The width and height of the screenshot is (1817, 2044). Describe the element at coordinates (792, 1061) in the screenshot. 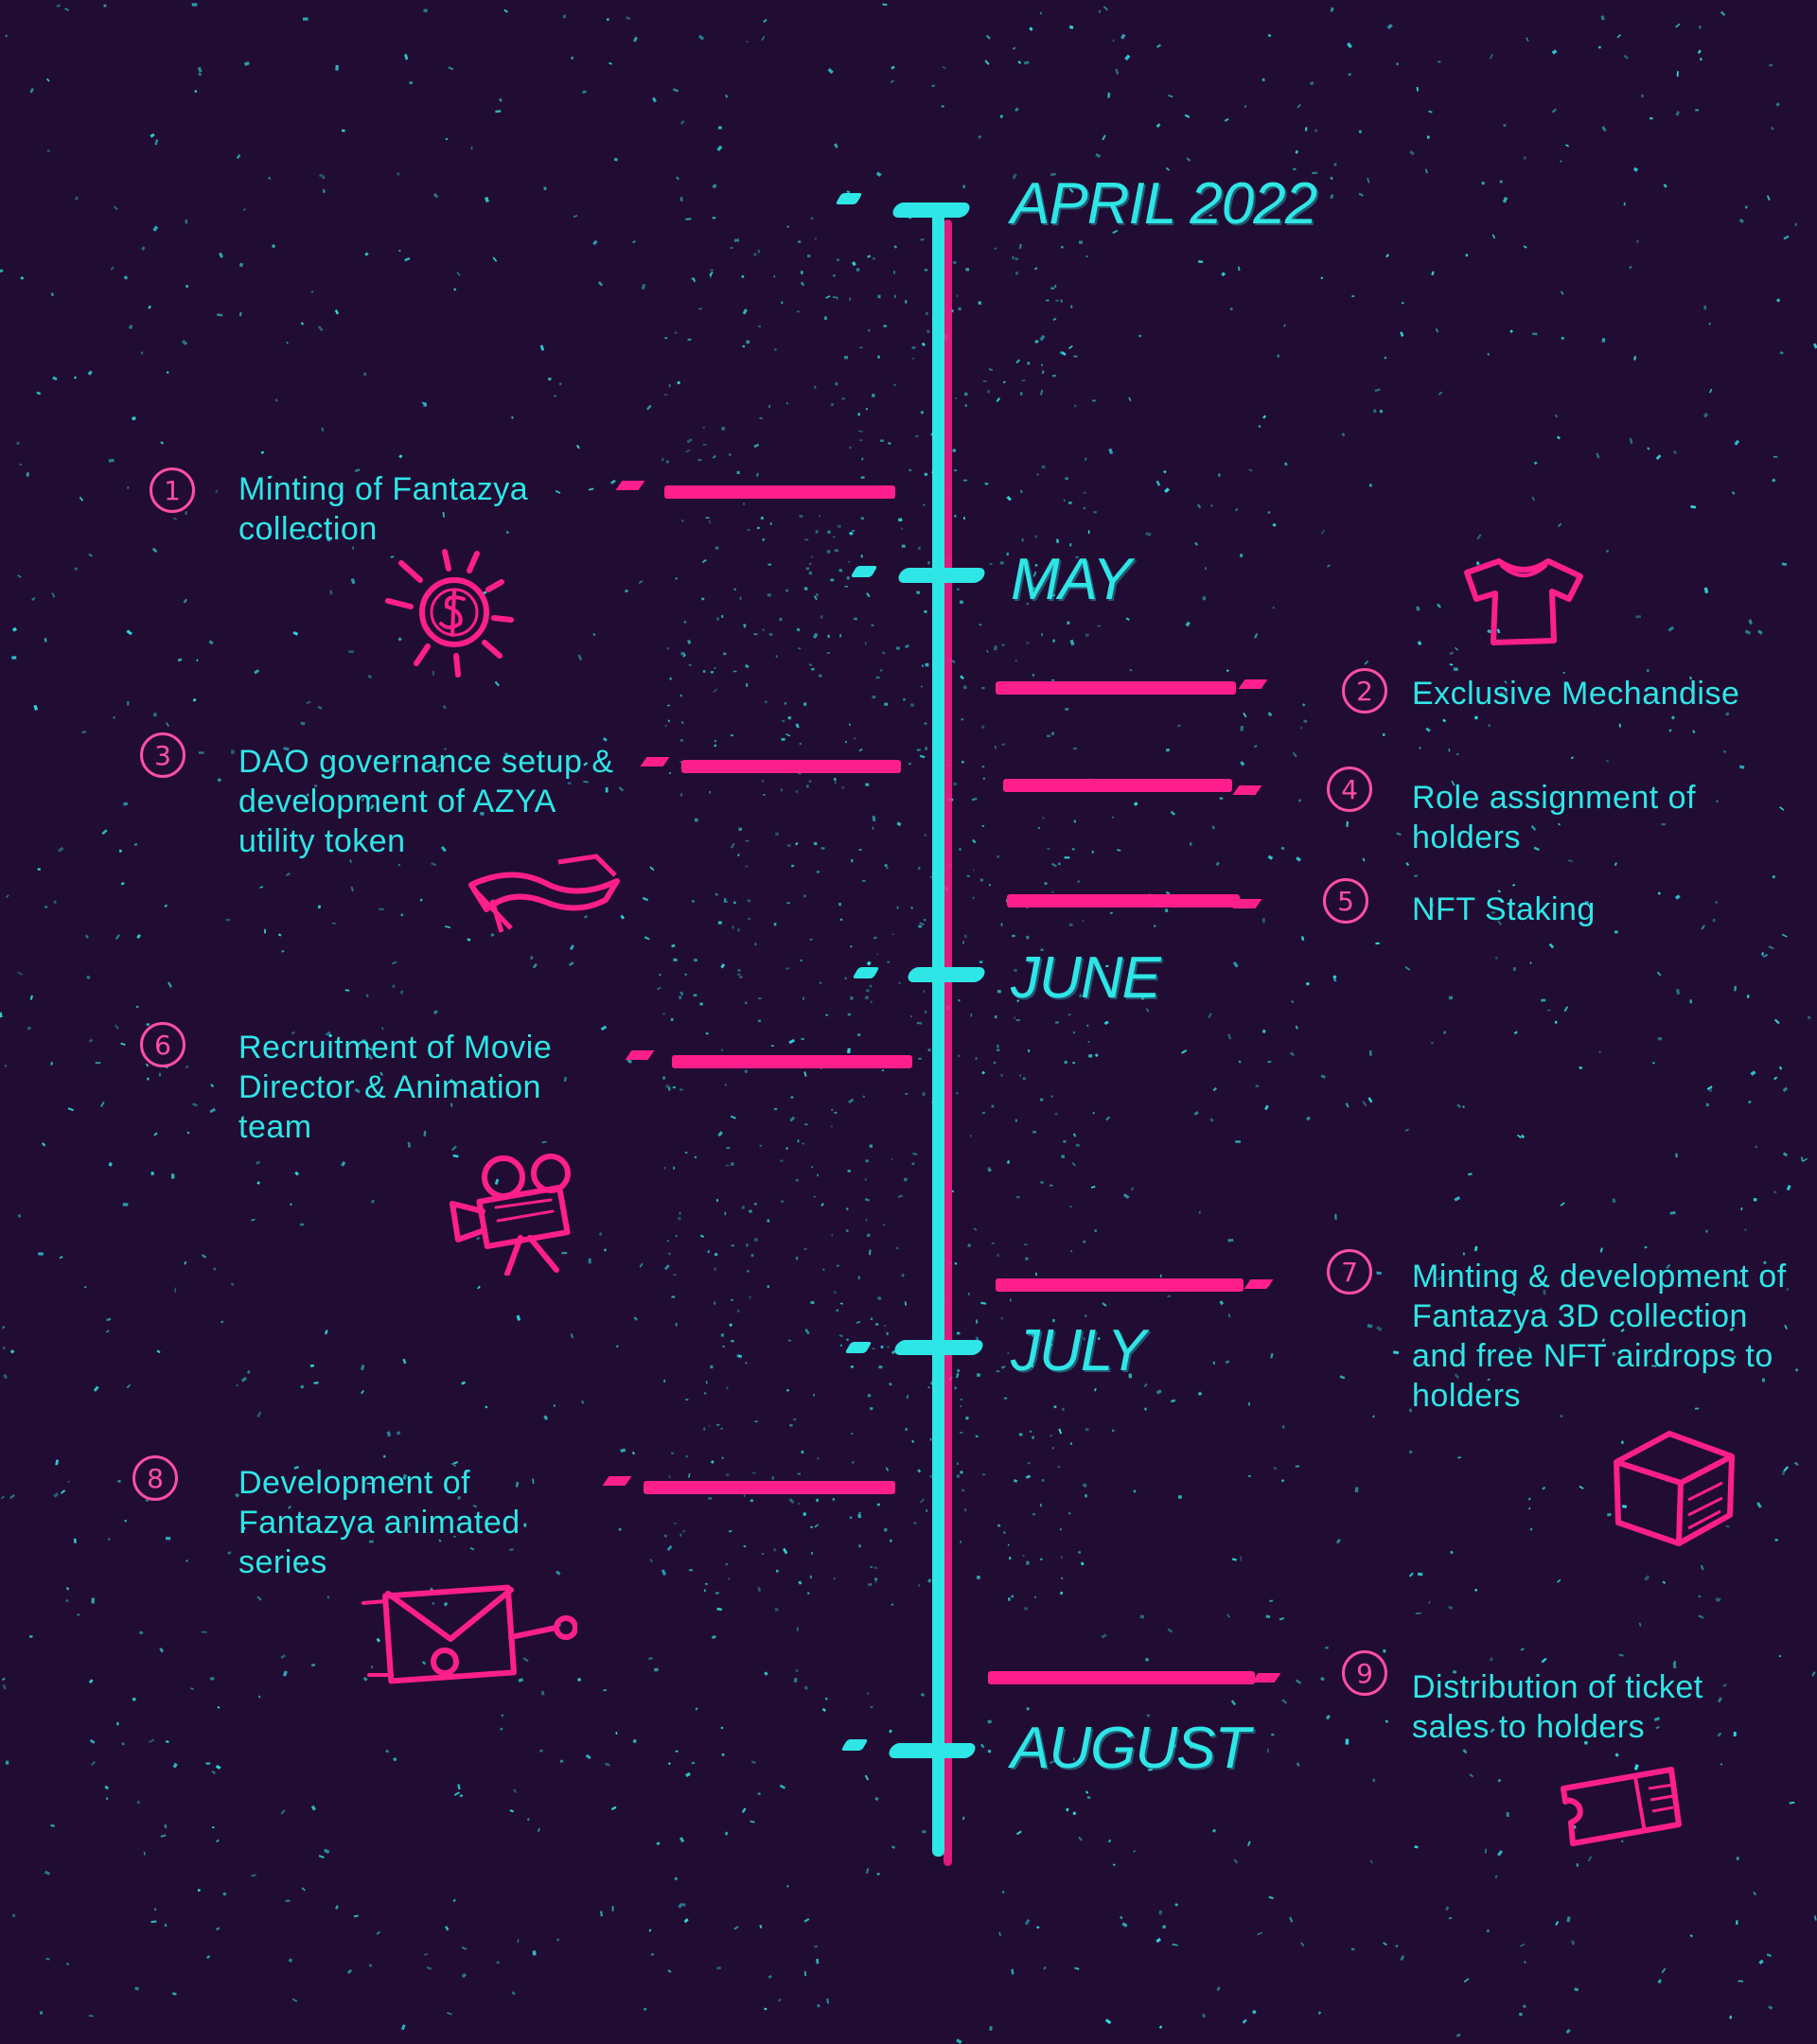

I see `connector-bar` at that location.